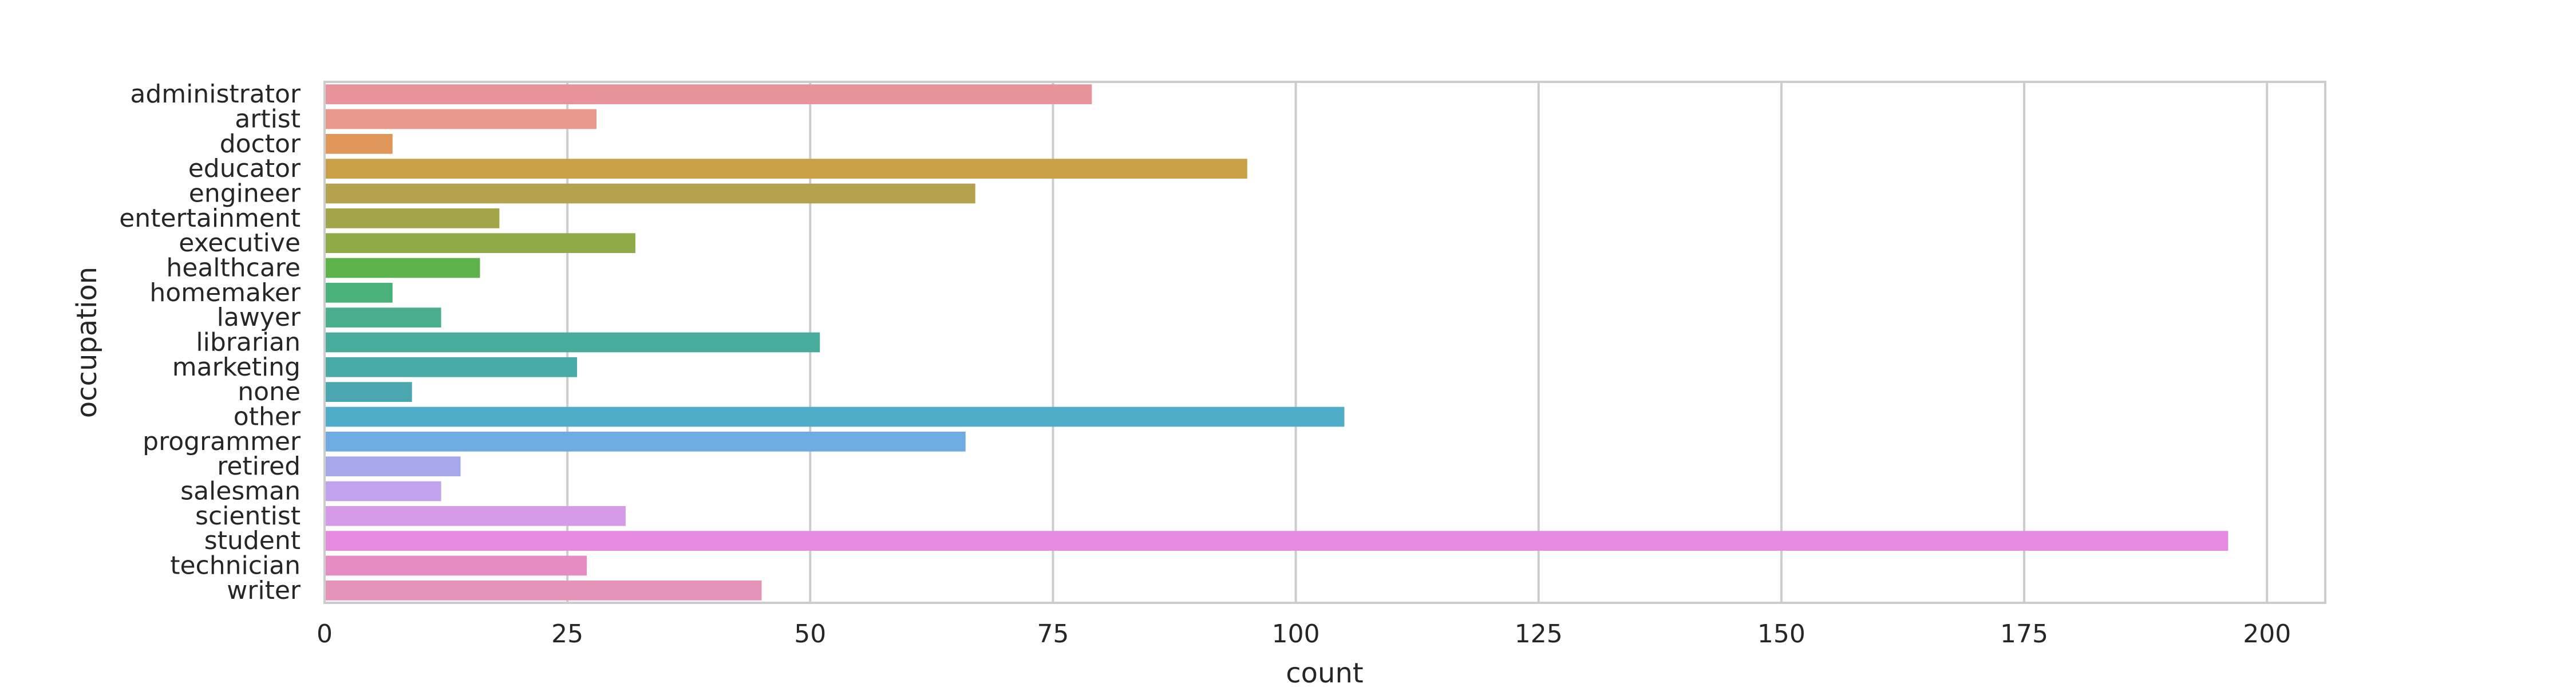 The height and width of the screenshot is (687, 2576). Describe the element at coordinates (2024, 634) in the screenshot. I see `x-tick-label: 175` at that location.